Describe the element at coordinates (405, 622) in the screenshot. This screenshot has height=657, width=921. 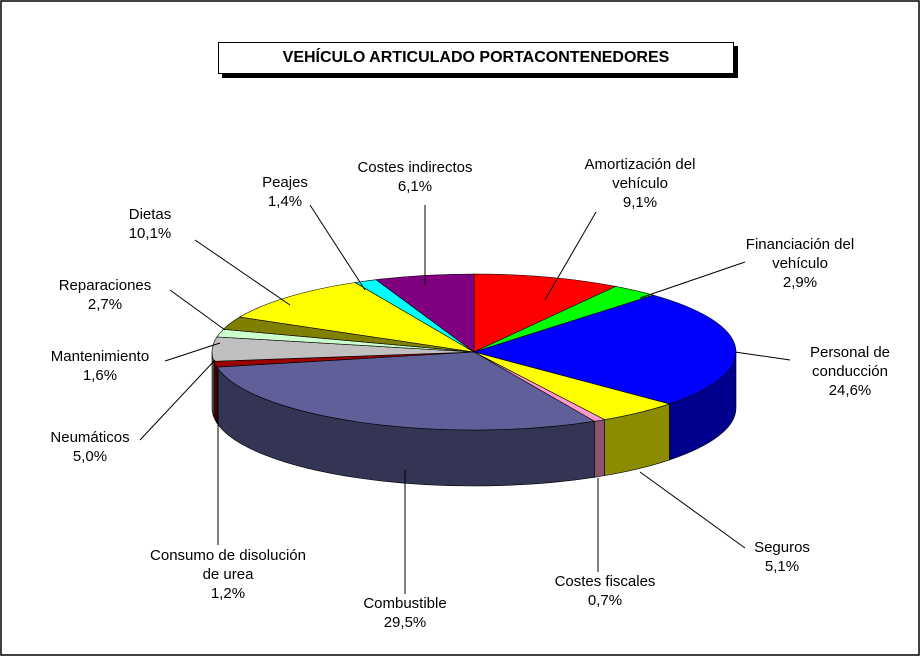
I see `slice-value-label: 29,5%` at that location.